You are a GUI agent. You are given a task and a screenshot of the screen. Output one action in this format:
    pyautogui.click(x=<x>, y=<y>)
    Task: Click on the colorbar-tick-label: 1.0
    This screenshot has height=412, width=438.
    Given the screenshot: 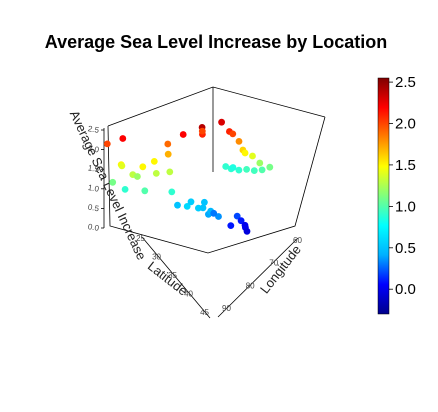 What is the action you would take?
    pyautogui.click(x=405, y=206)
    